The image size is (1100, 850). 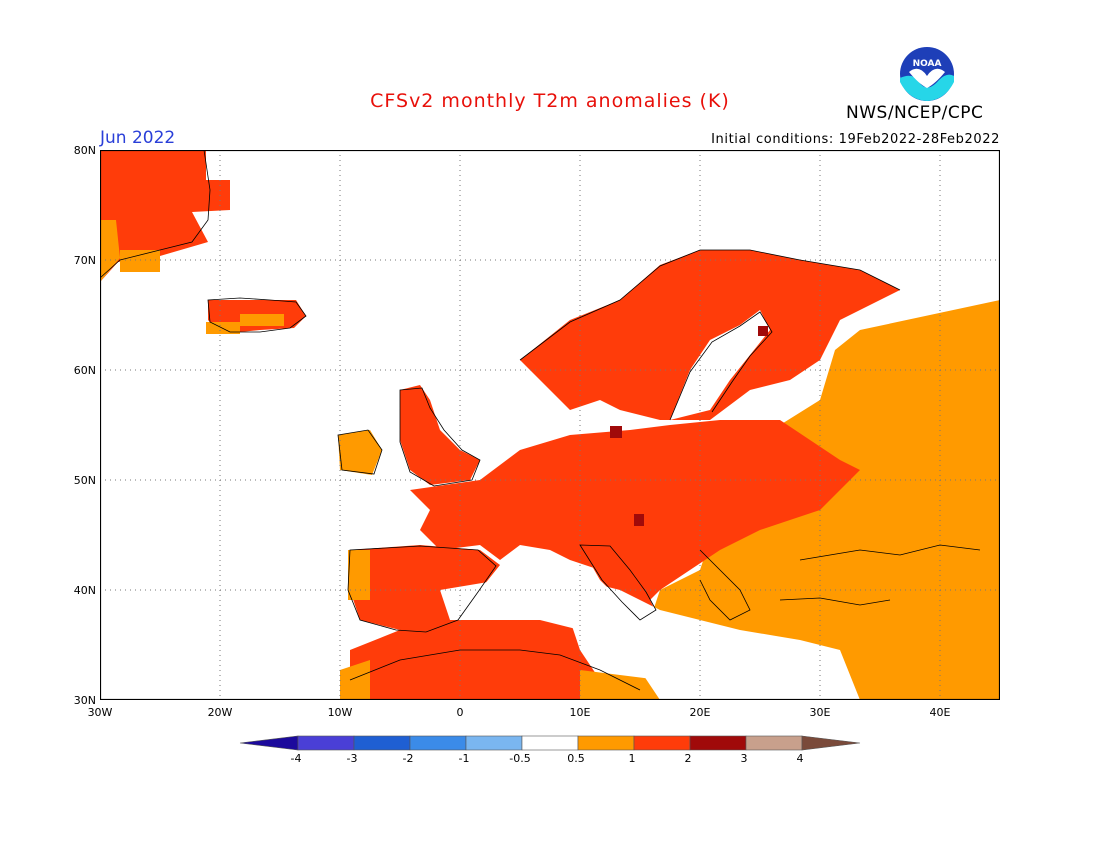 What do you see at coordinates (650, 635) in the screenshot?
I see `mediterranean-neutral` at bounding box center [650, 635].